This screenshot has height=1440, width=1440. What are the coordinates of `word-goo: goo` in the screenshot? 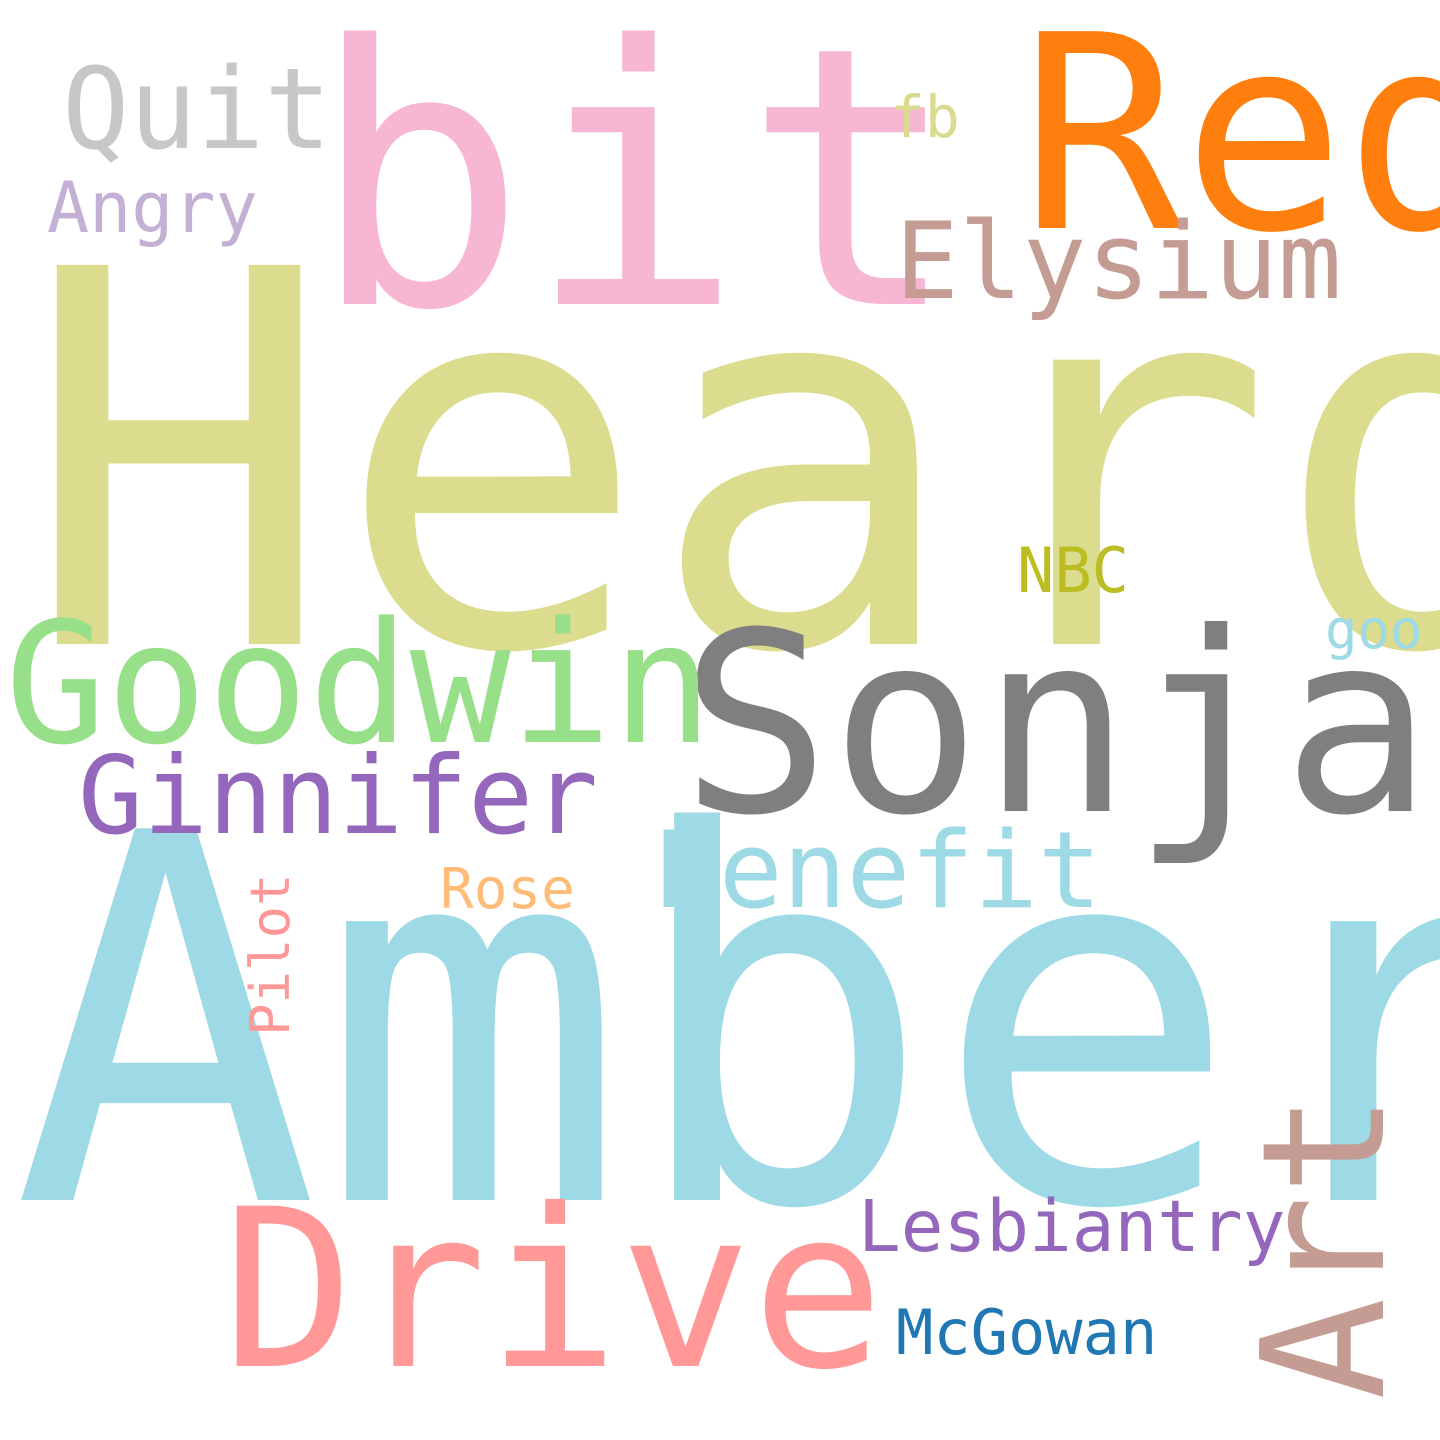 It's located at (1374, 630).